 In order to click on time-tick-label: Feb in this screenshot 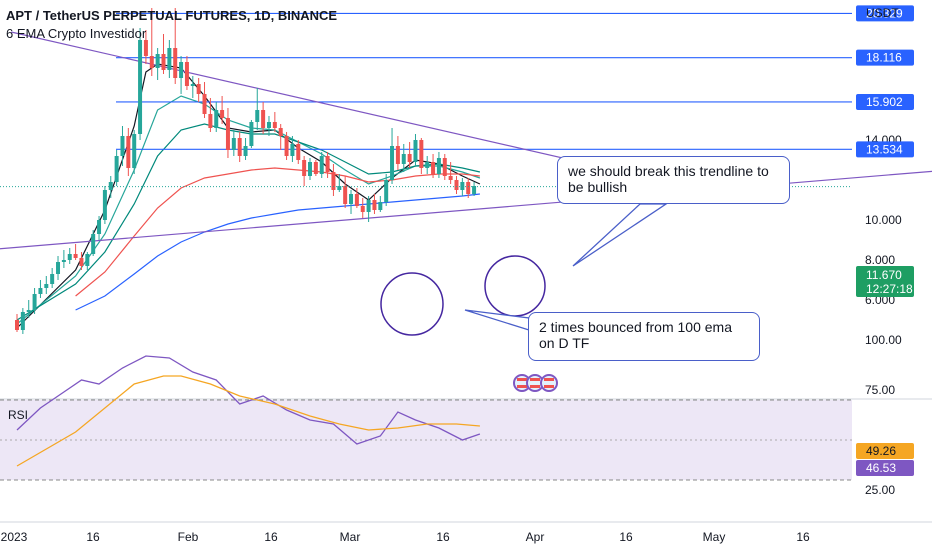, I will do `click(188, 537)`.